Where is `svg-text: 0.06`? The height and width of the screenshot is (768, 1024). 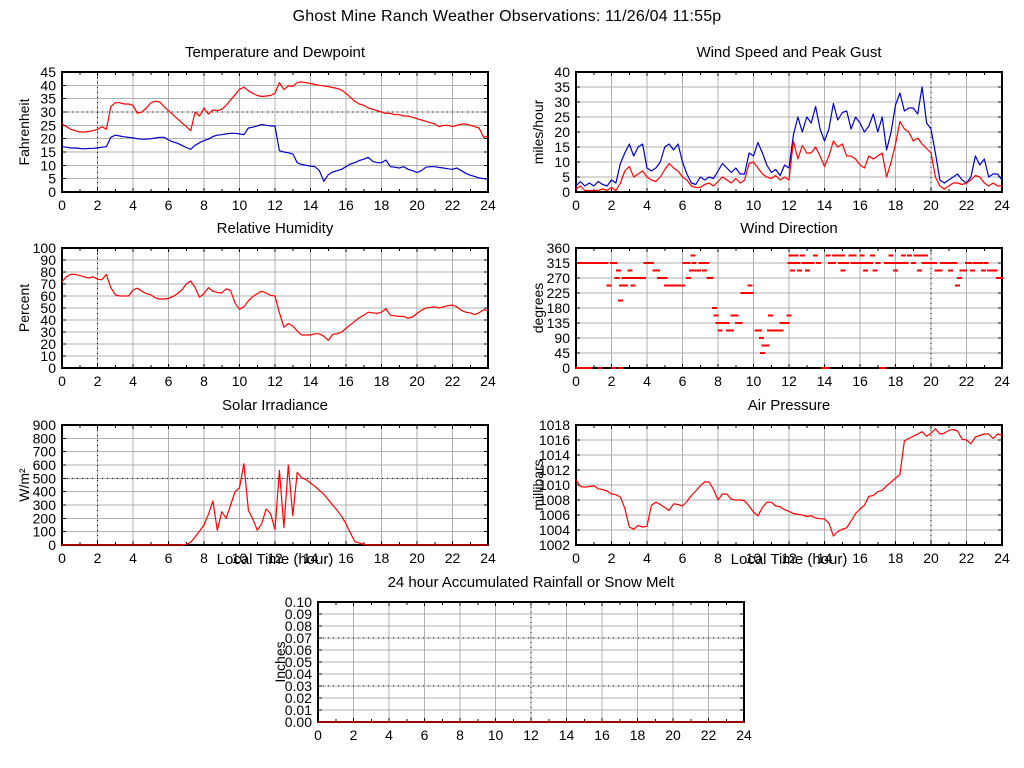 svg-text: 0.06 is located at coordinates (298, 650).